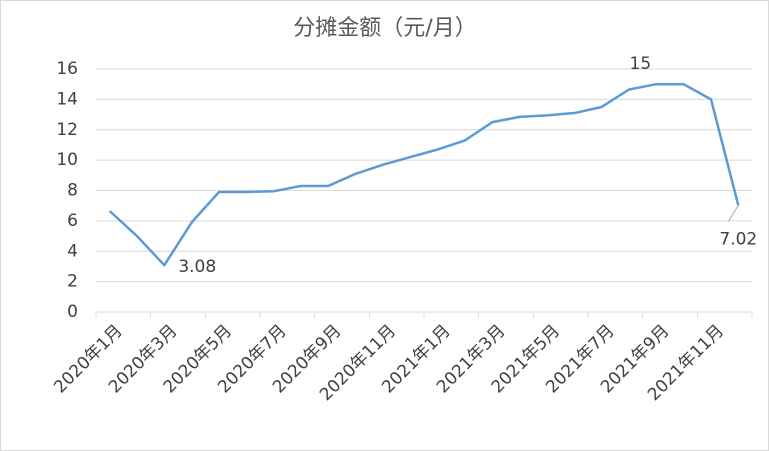 The width and height of the screenshot is (769, 451). I want to click on chart-title: 分摊金额（元/月）, so click(384, 28).